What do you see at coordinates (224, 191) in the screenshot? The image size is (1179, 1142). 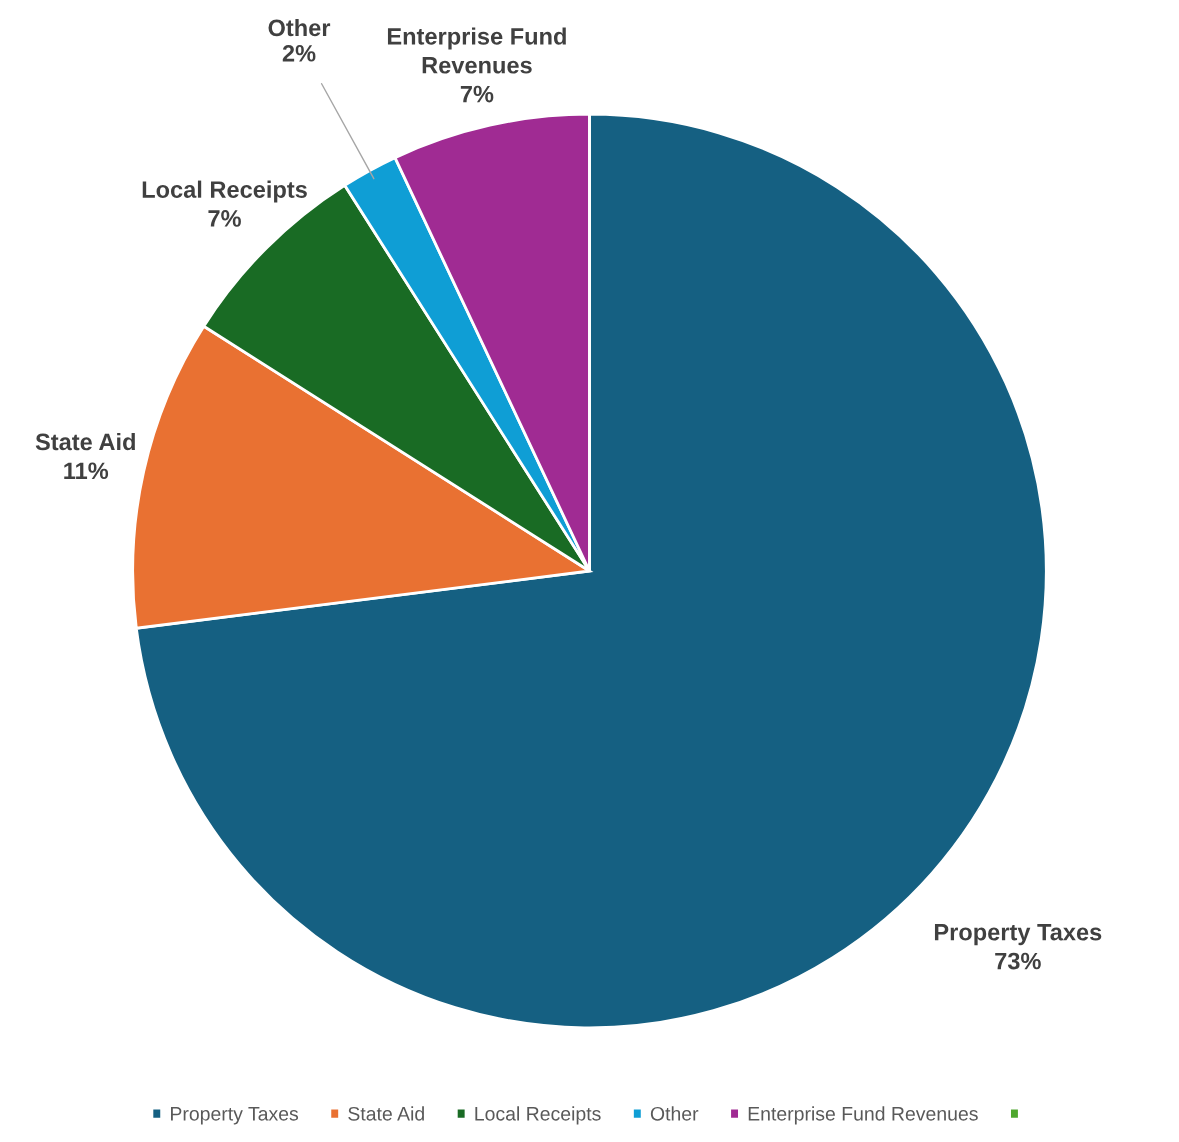 I see `slice-label: Local Receipts` at bounding box center [224, 191].